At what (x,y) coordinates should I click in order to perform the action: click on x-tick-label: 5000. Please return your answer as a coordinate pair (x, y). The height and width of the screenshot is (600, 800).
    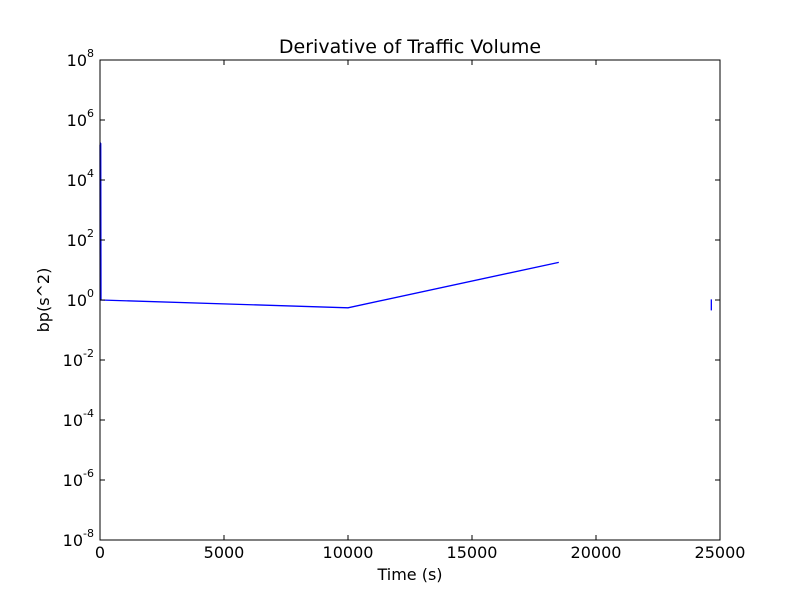
    Looking at the image, I should click on (224, 552).